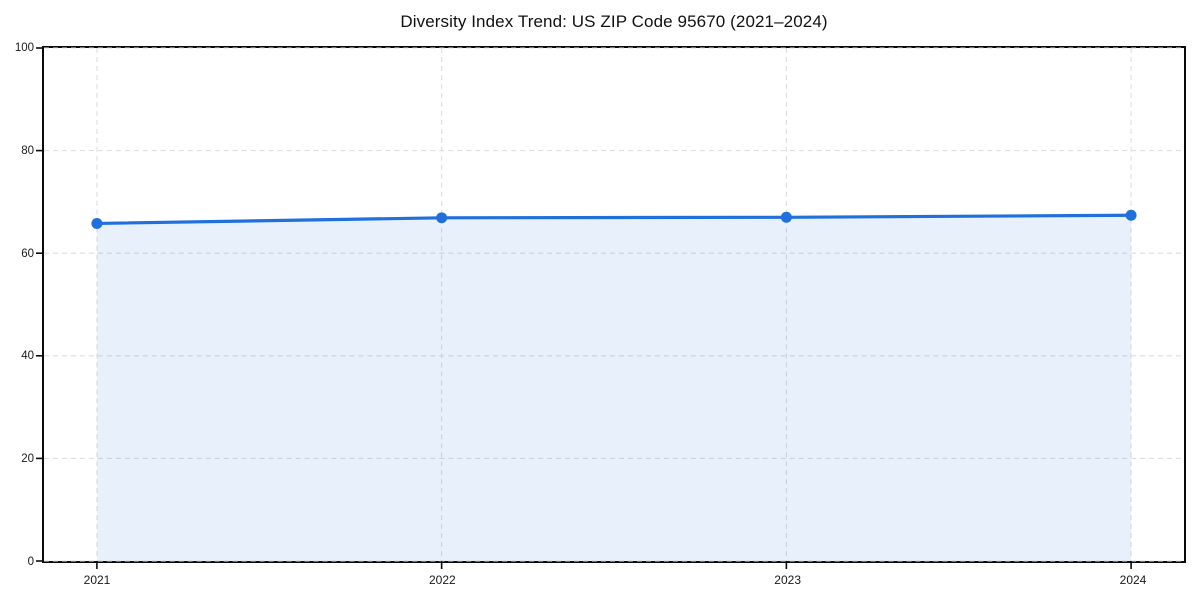  What do you see at coordinates (27, 459) in the screenshot?
I see `y-tick-label: 20` at bounding box center [27, 459].